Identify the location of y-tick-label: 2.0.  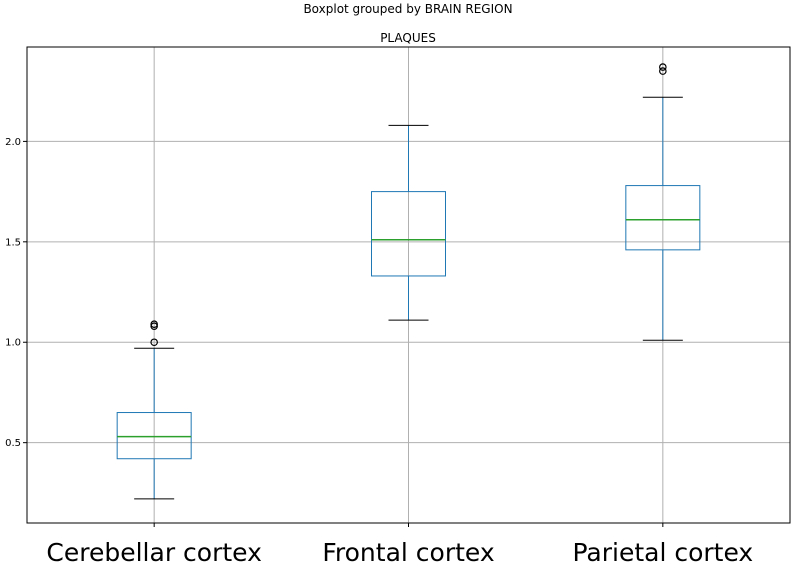
(13, 142).